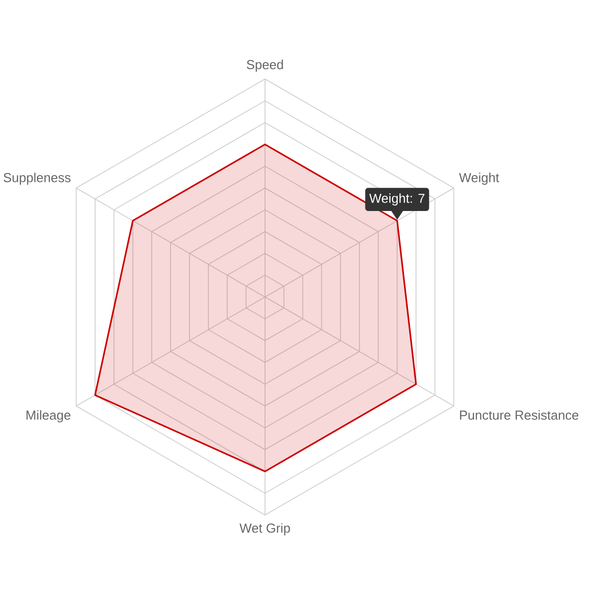 The height and width of the screenshot is (595, 595). I want to click on spoke-label: Wet Grip, so click(265, 529).